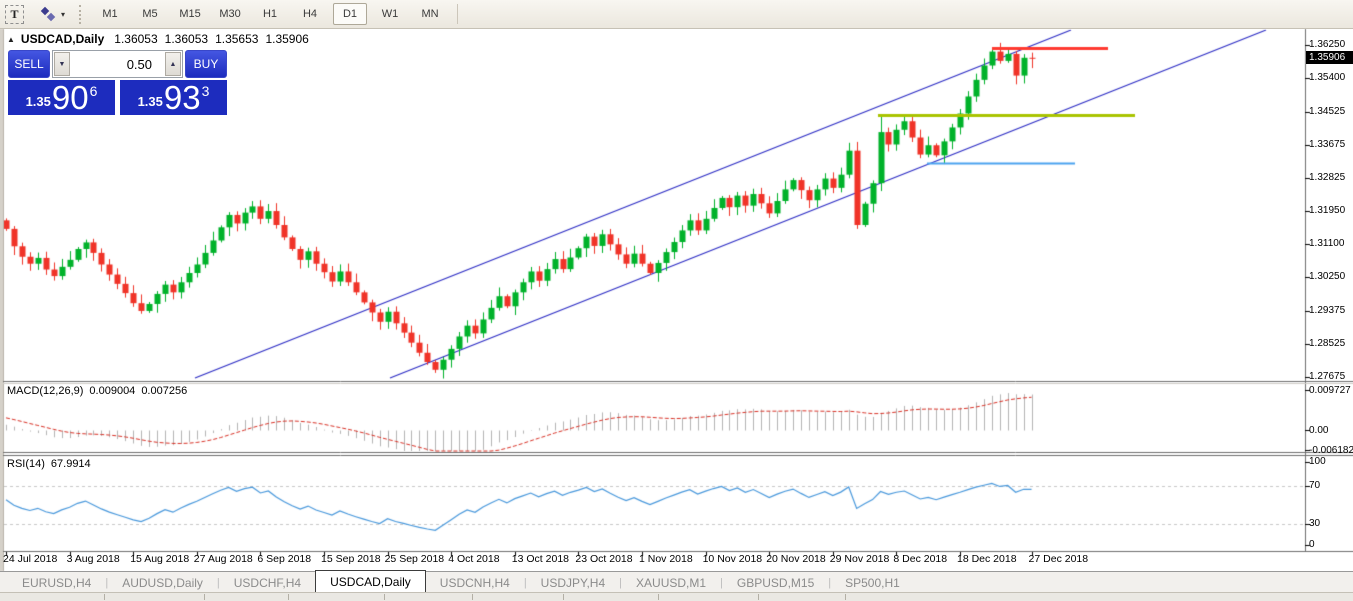 The image size is (1353, 601). I want to click on date-axis-label: 10 Nov 2018, so click(732, 559).